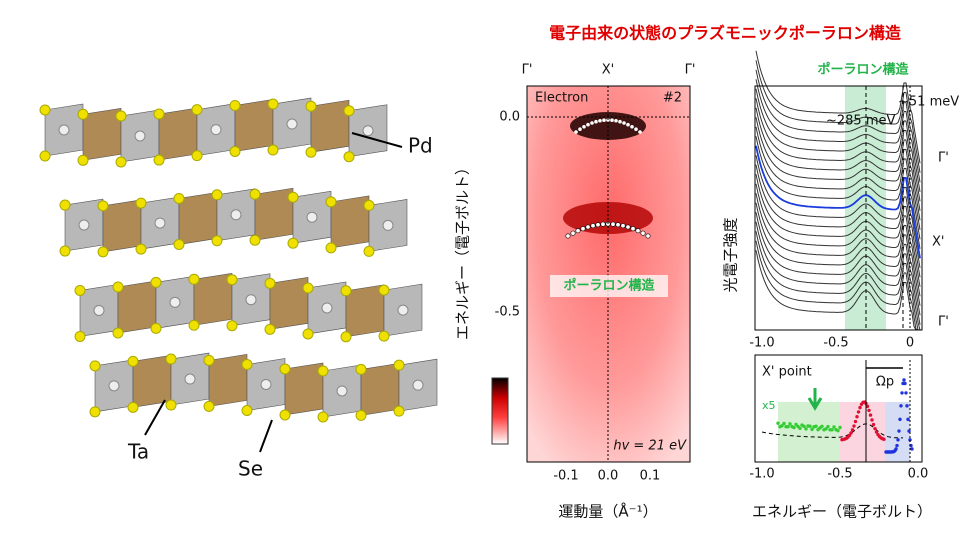  Describe the element at coordinates (938, 242) in the screenshot. I see `side-label: X'` at that location.